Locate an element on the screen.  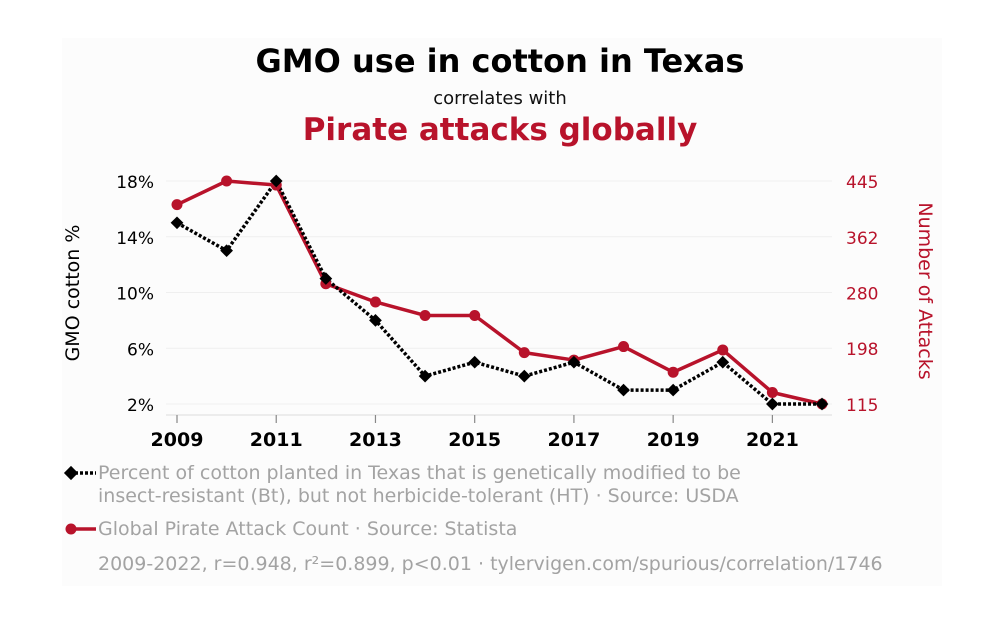
right-axis-label: Number of Attacks is located at coordinates (925, 290).